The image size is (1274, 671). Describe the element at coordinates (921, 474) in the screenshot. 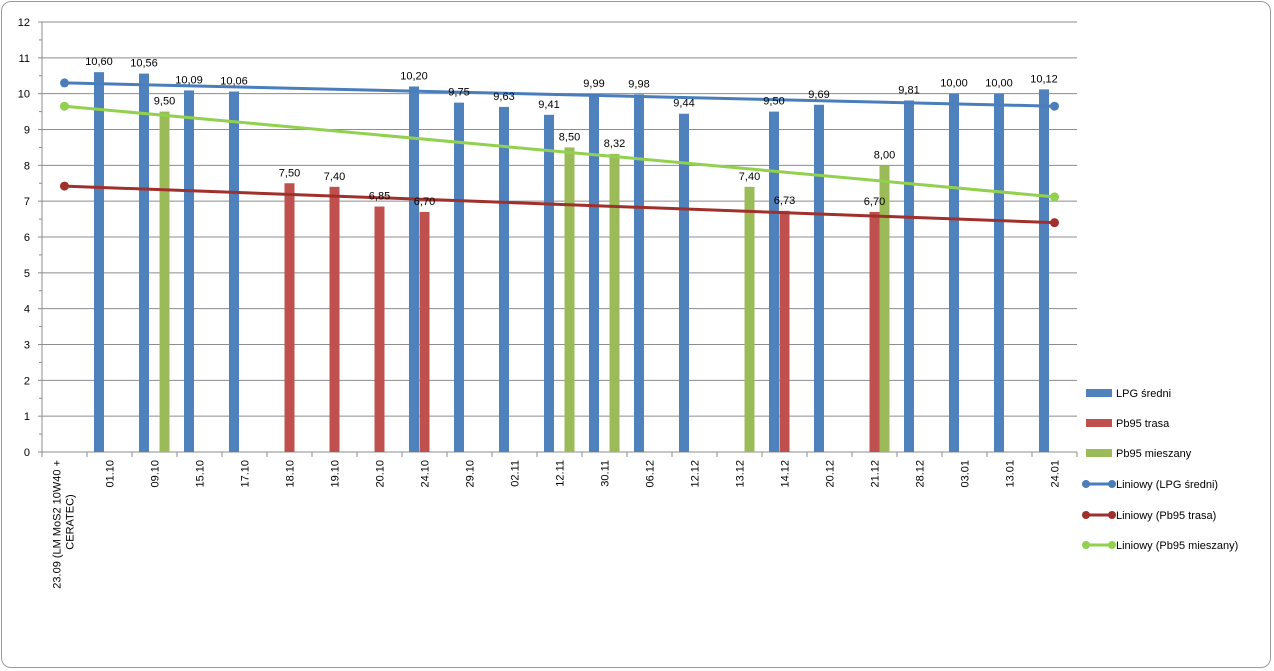

I see `x-tick-label: 28.12` at that location.